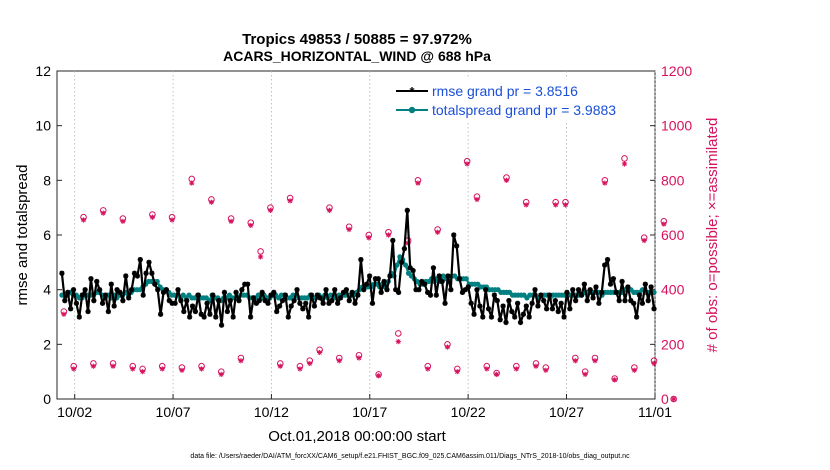 Image resolution: width=830 pixels, height=470 pixels. I want to click on chart-title: Tropics 49853 / 50885 = 97.972%, so click(357, 39).